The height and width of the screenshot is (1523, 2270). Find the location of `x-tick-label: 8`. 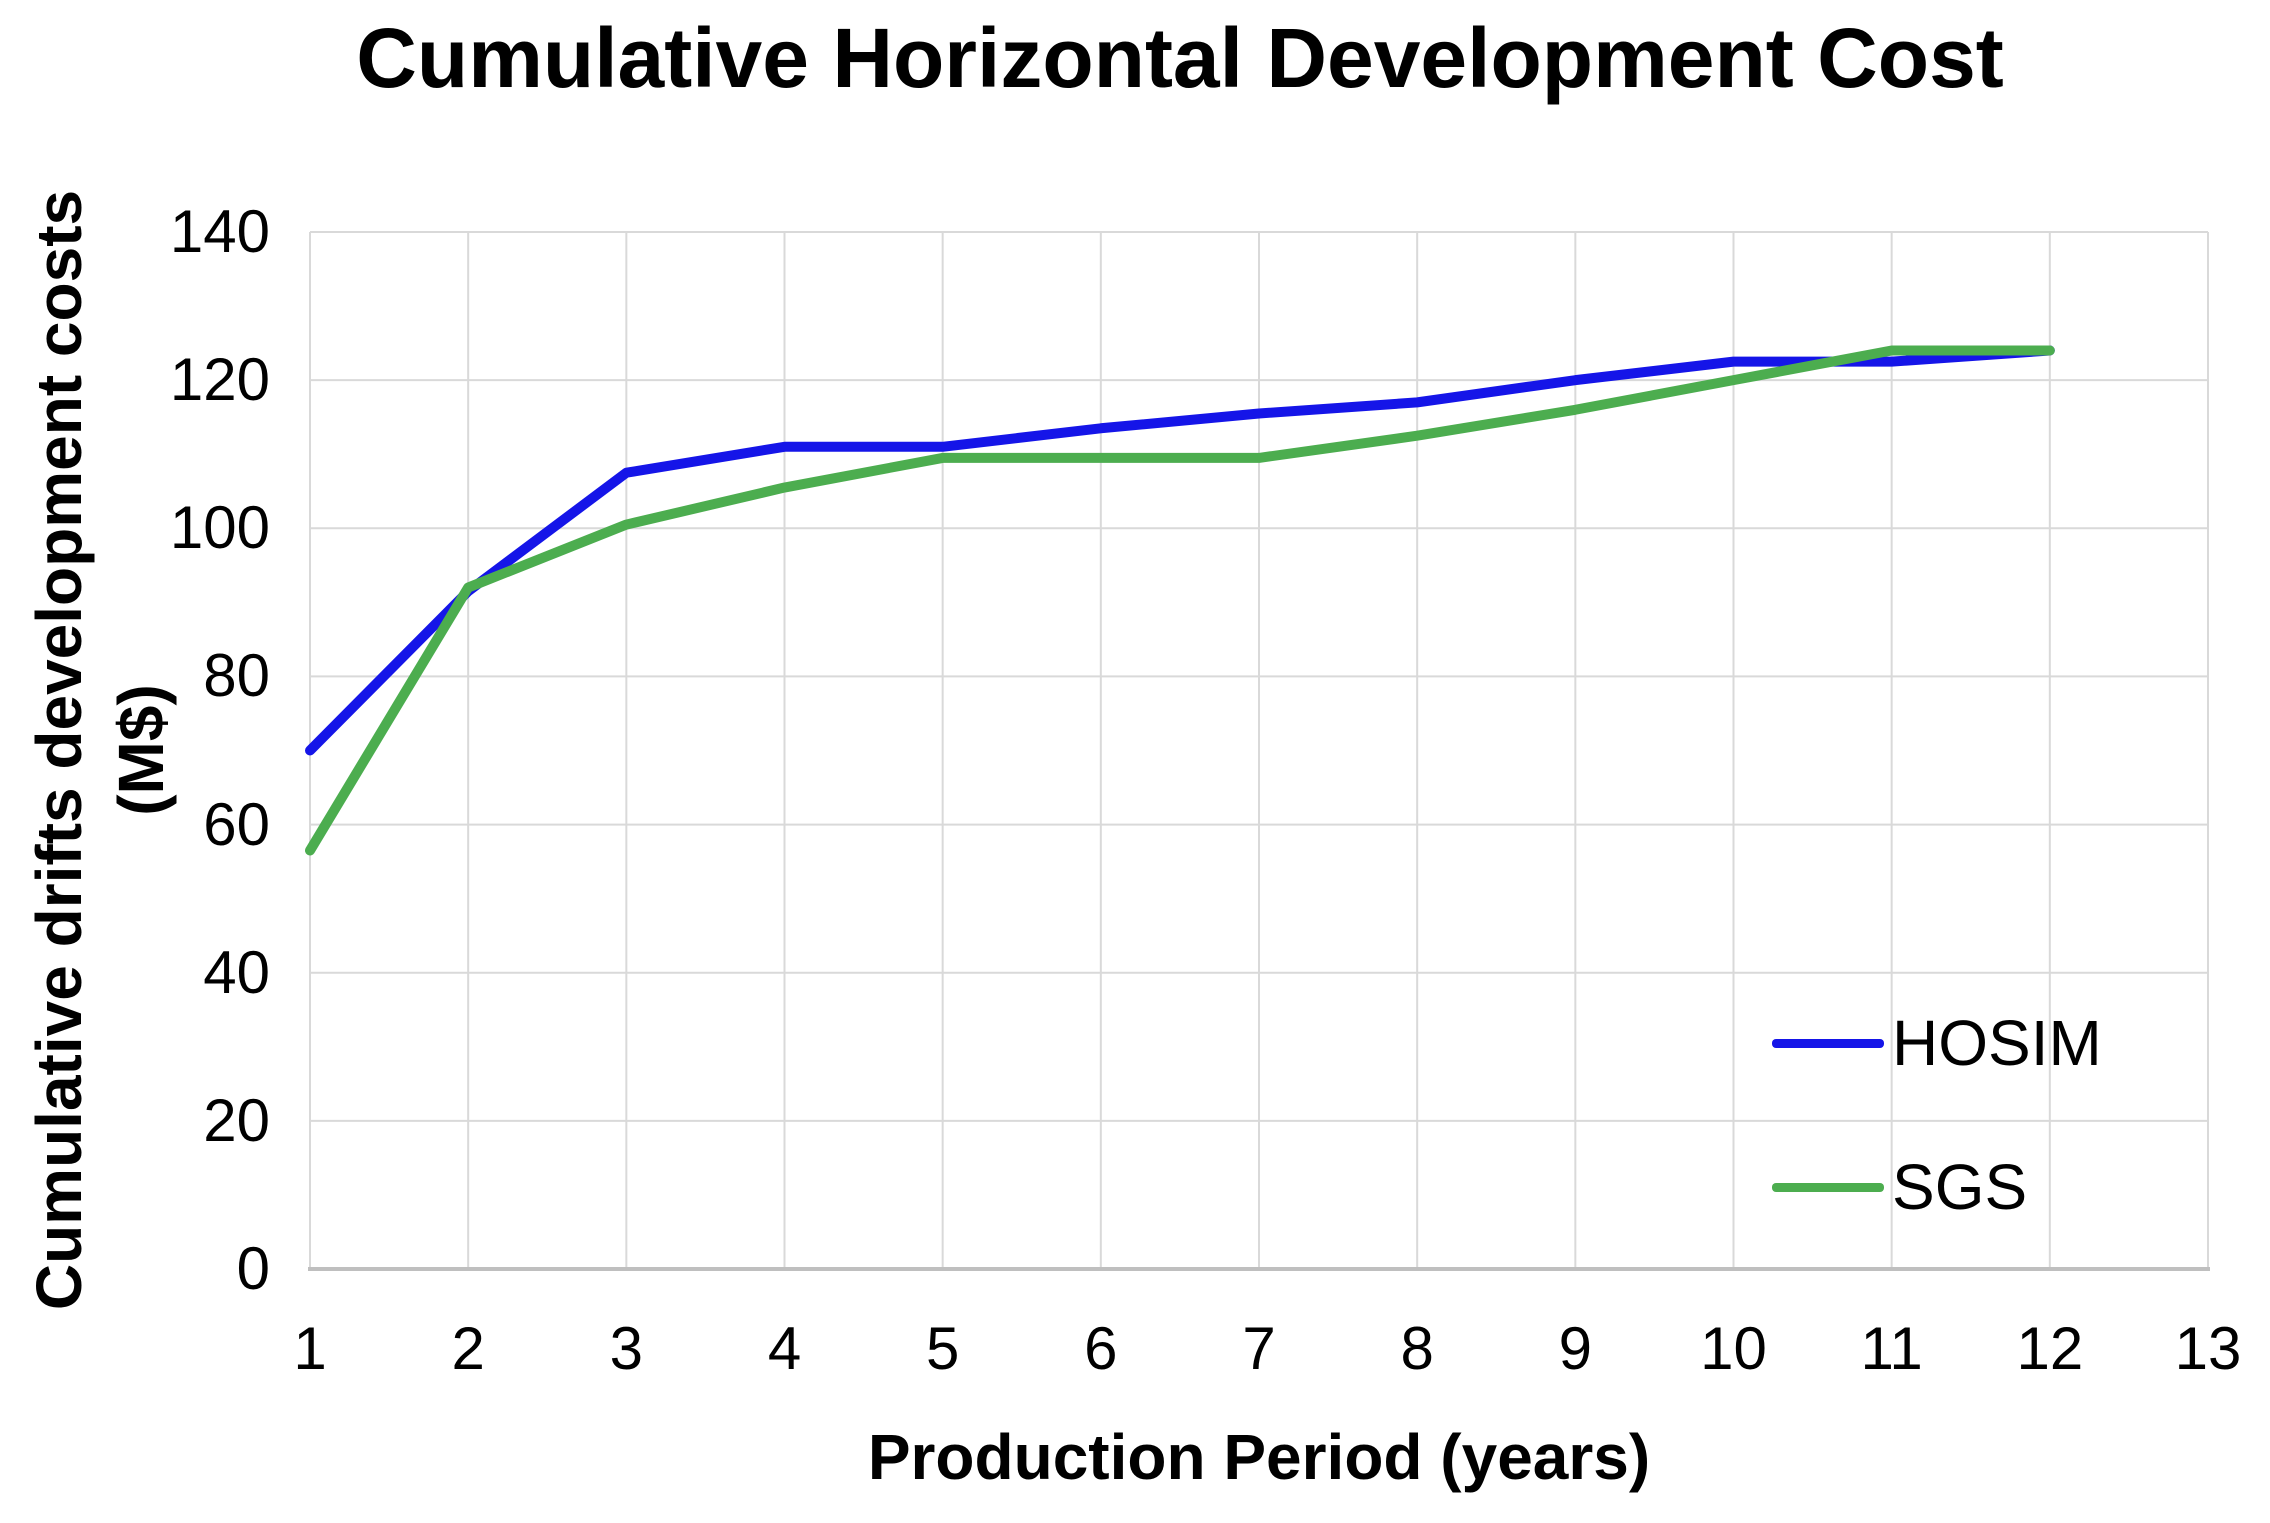

x-tick-label: 8 is located at coordinates (1417, 1348).